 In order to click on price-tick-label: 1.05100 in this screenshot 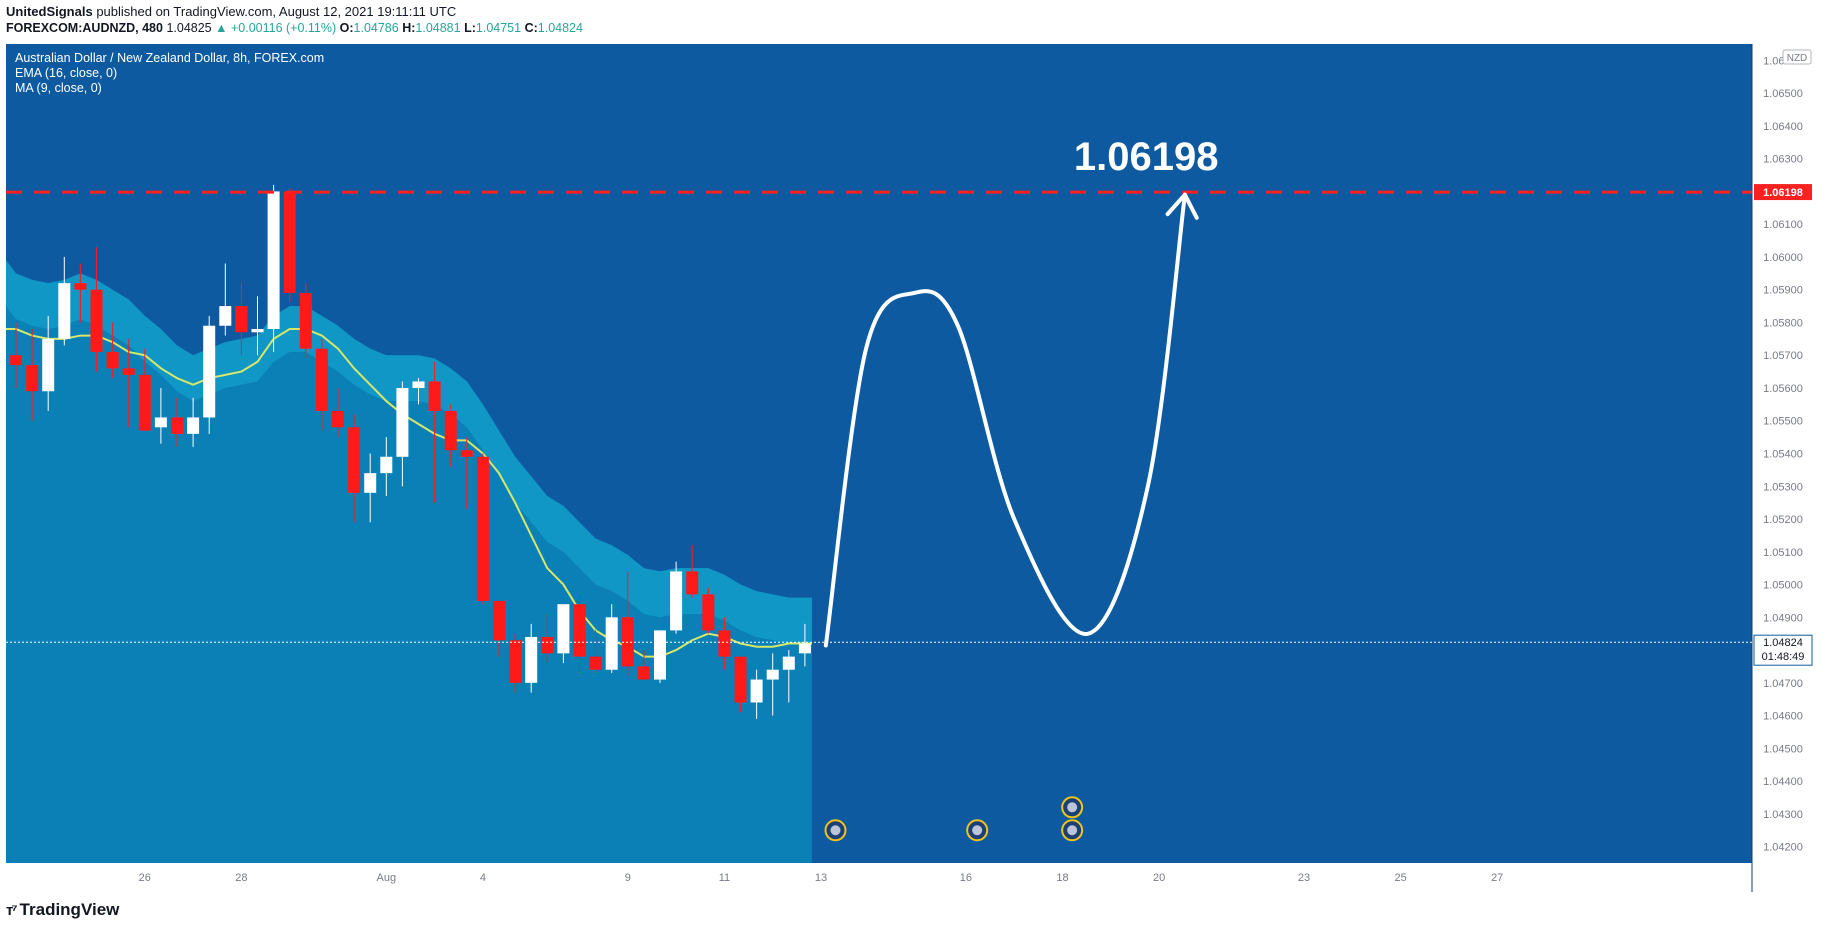, I will do `click(1783, 553)`.